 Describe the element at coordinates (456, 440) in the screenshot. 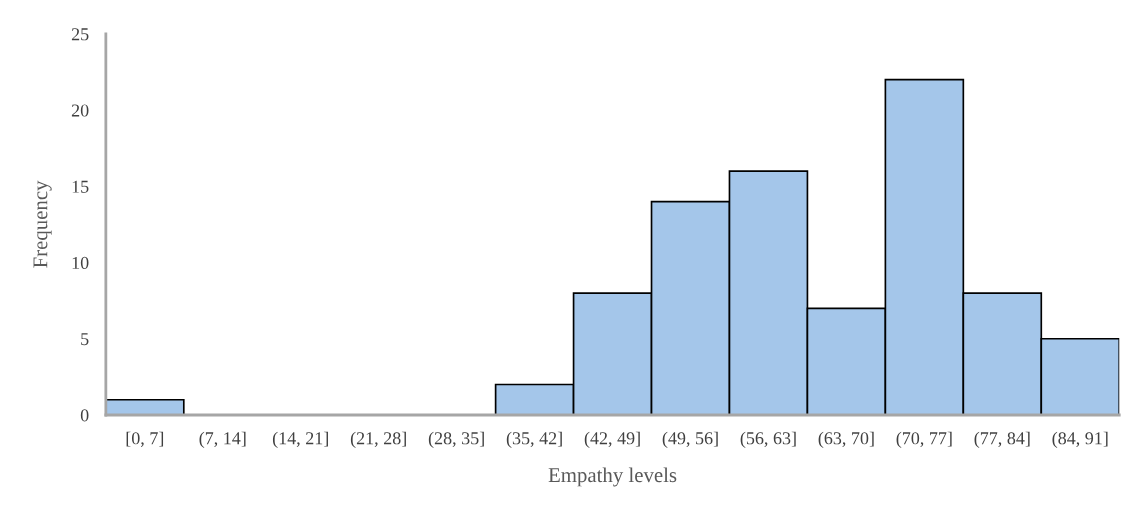

I see `x-tick-label: (28, 35]` at that location.